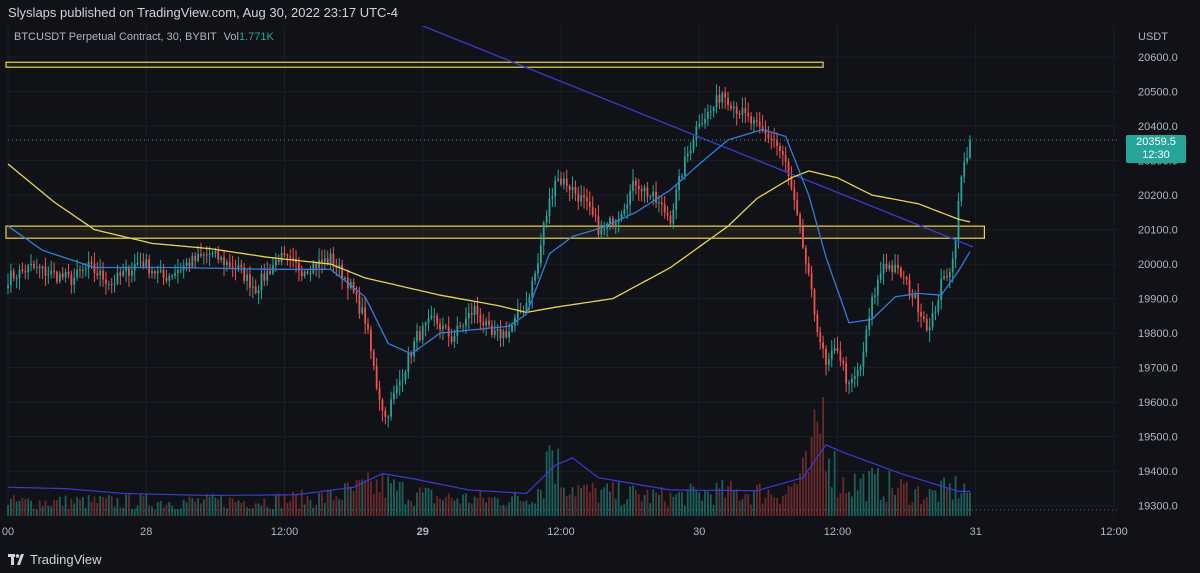 The width and height of the screenshot is (1200, 573). I want to click on price-tick-label: 19500.0, so click(1158, 438).